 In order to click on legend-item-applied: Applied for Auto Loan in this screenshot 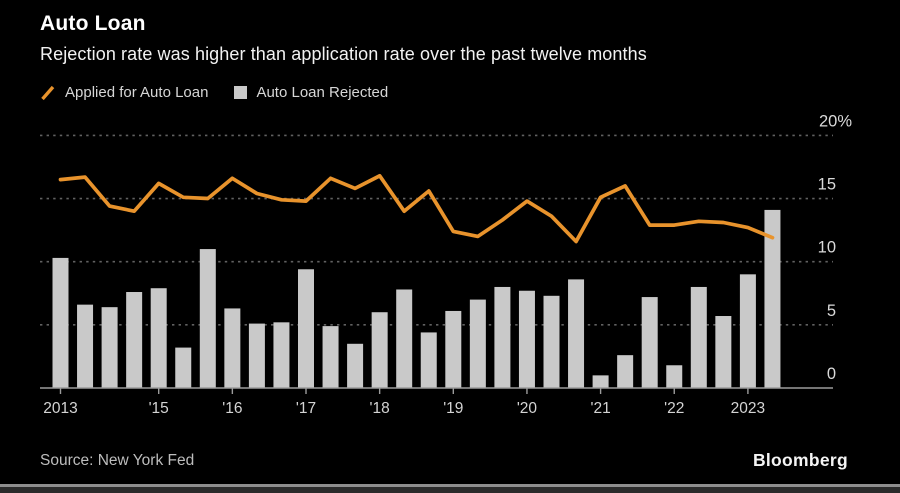, I will do `click(124, 92)`.